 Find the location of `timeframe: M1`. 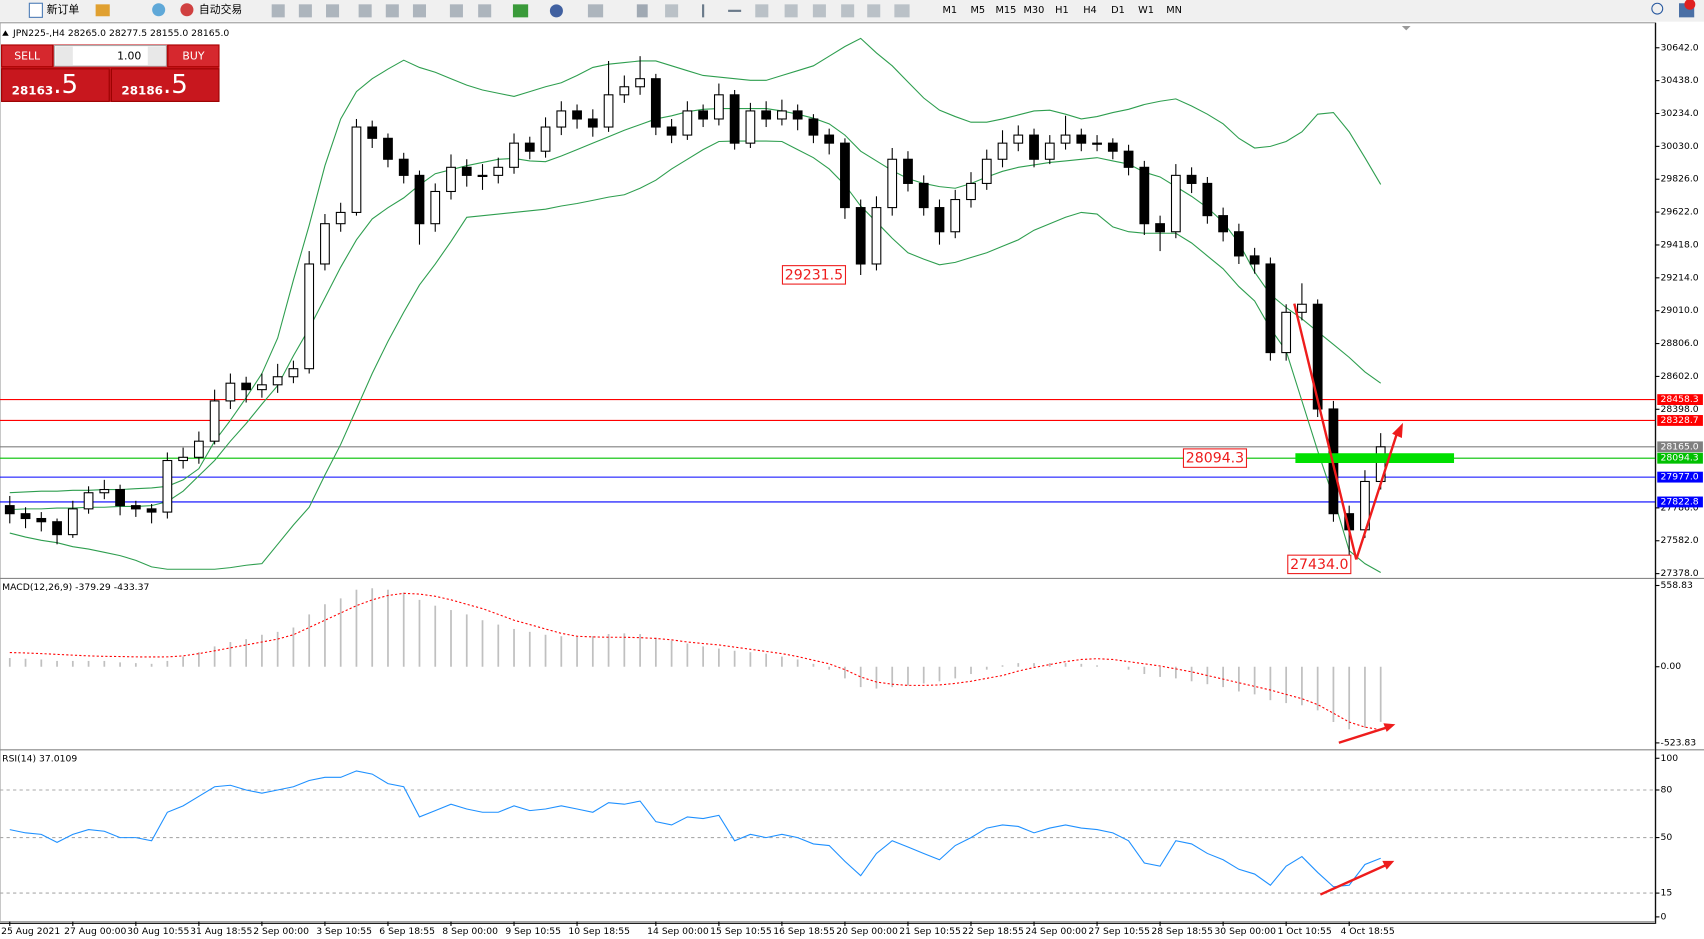

timeframe: M1 is located at coordinates (949, 10).